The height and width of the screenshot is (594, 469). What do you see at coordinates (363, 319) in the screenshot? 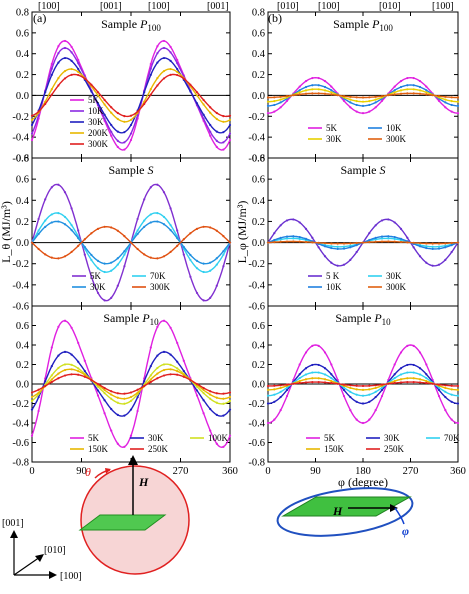
I see `chart-title: Sample P10` at bounding box center [363, 319].